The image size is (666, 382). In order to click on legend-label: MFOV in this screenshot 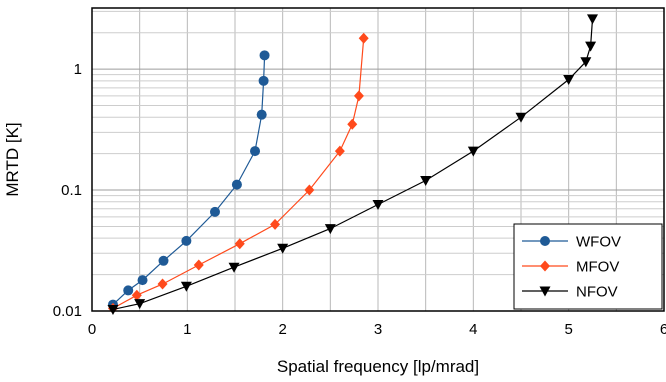, I will do `click(597, 267)`.